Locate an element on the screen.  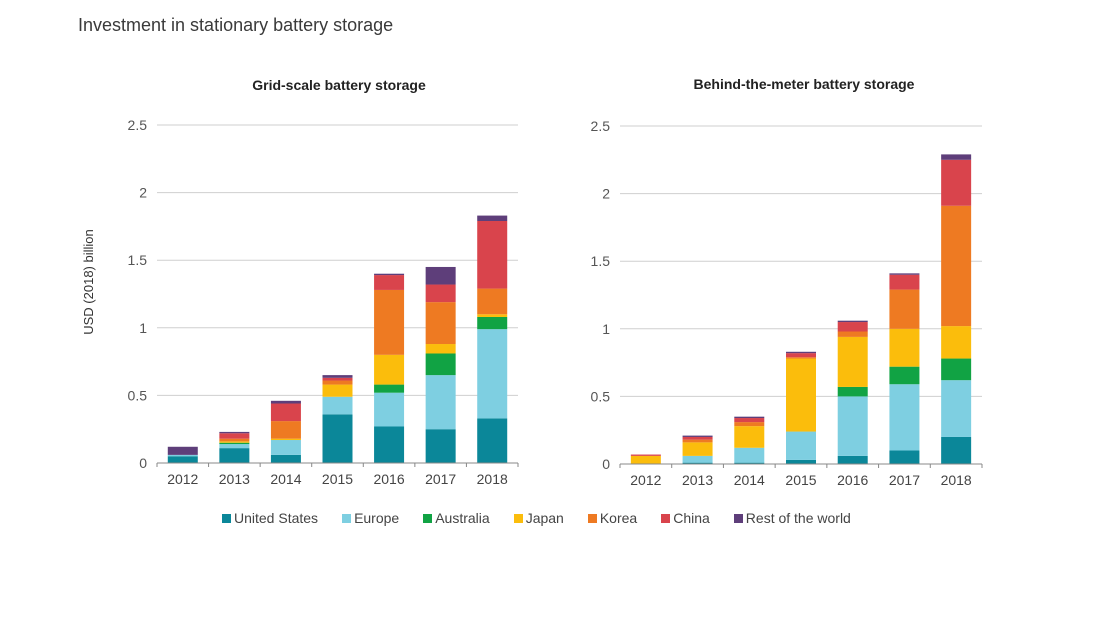
bar-segment-europe-2018 is located at coordinates (492, 374).